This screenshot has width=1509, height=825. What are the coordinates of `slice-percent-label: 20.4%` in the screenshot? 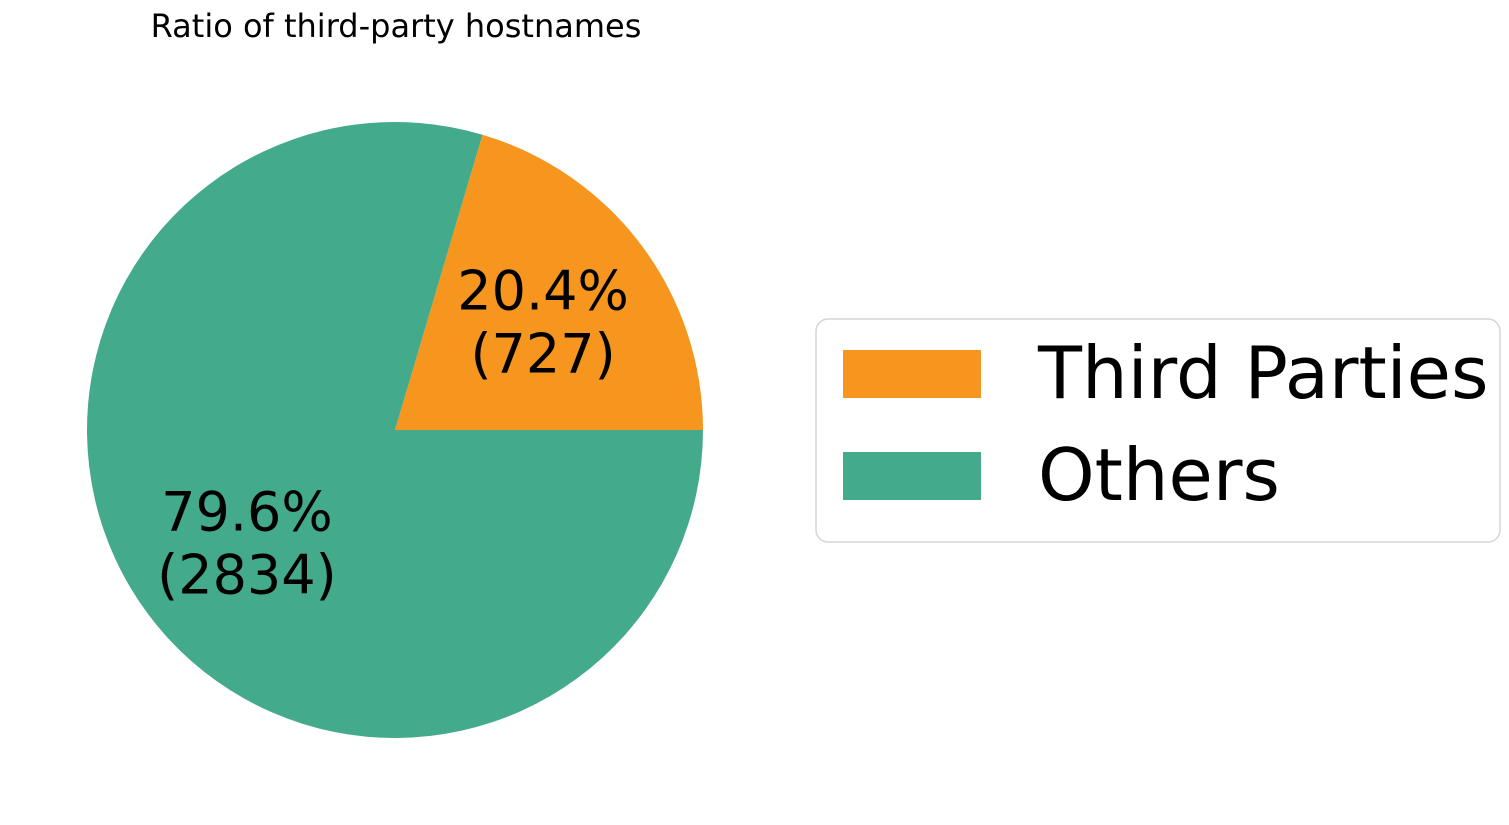 It's located at (543, 290).